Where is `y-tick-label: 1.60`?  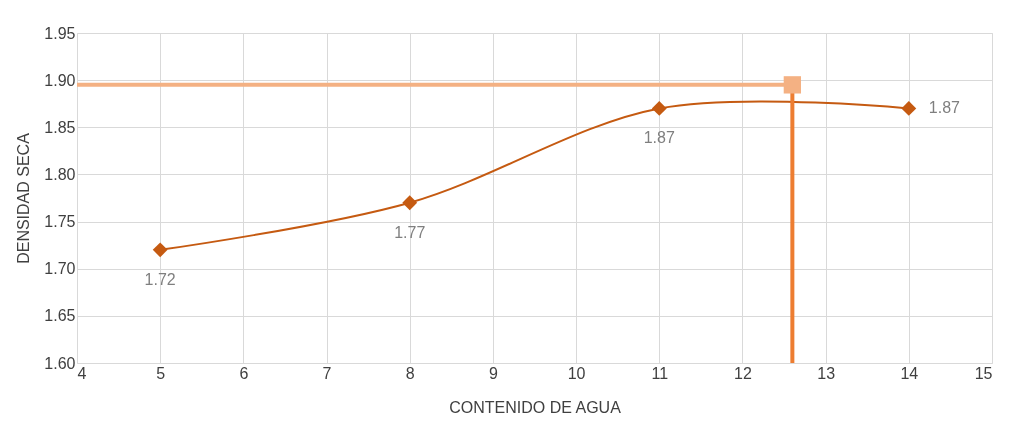
y-tick-label: 1.60 is located at coordinates (60, 363).